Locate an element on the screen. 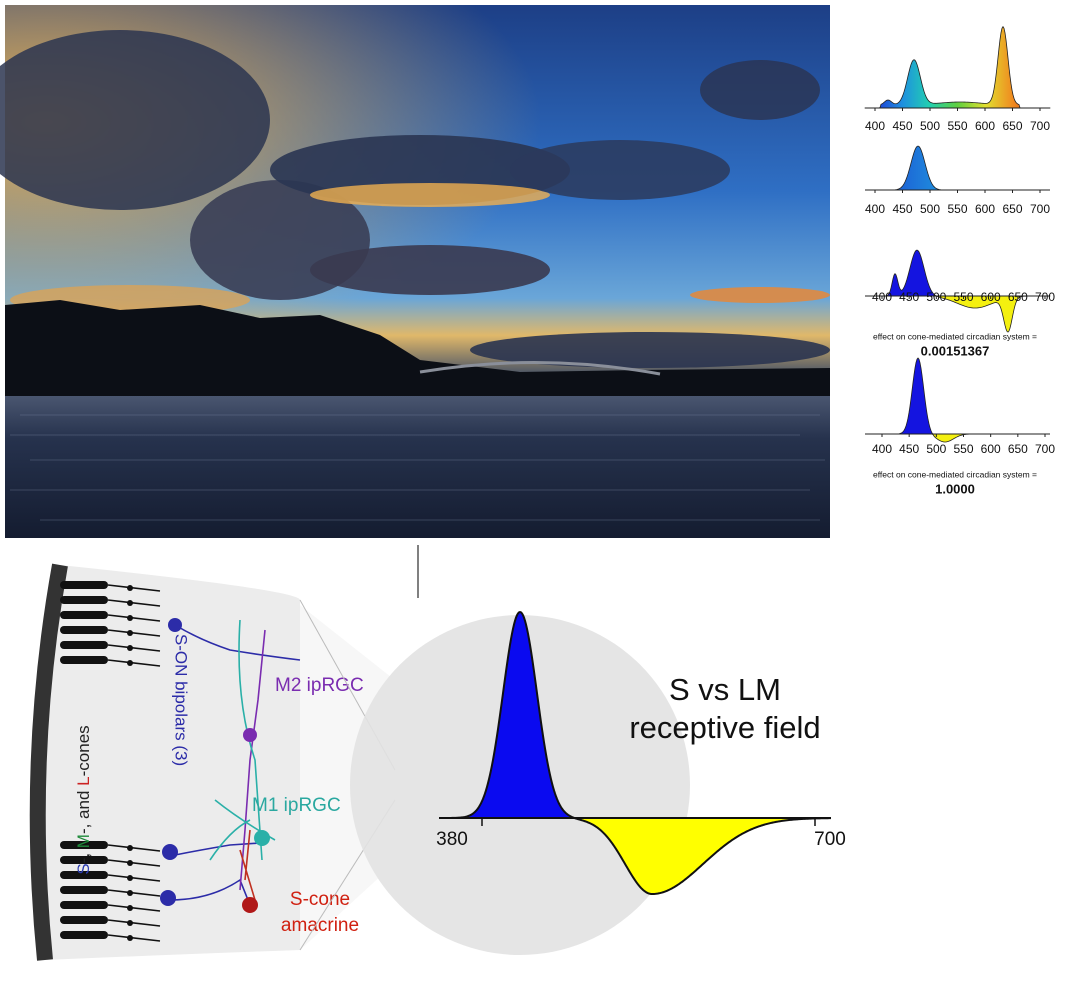 The image size is (1080, 1000). m1-label: M1 ipRGC is located at coordinates (296, 805).